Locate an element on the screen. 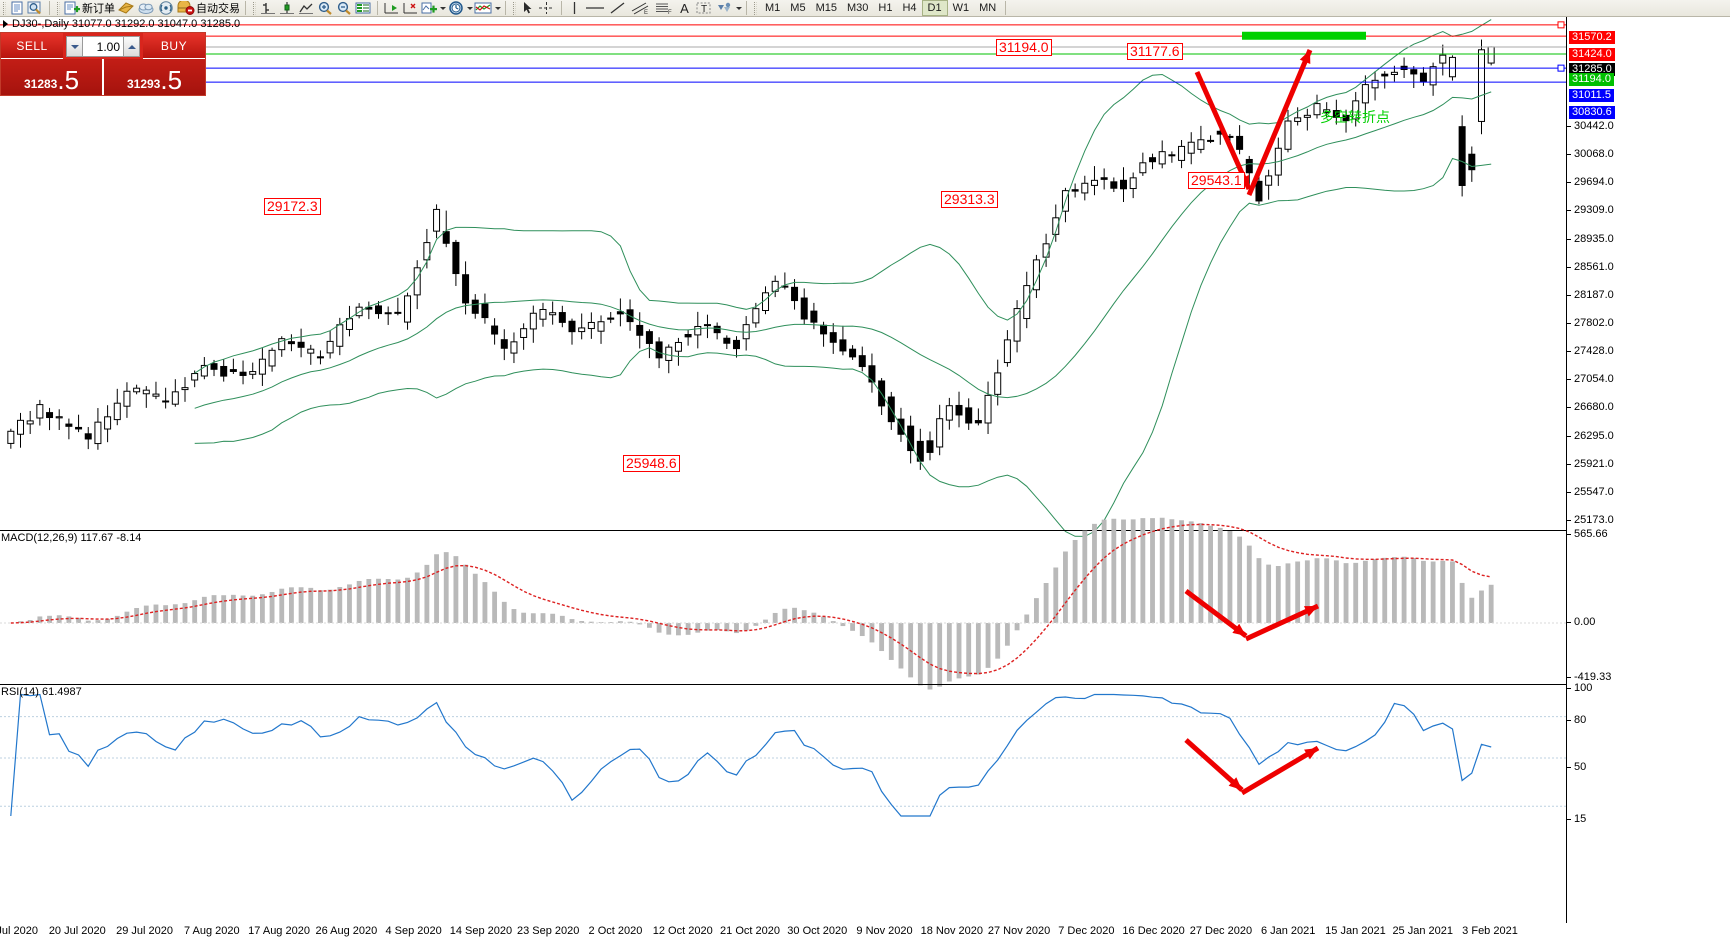 This screenshot has width=1730, height=940. zoom-in-icon is located at coordinates (325, 8).